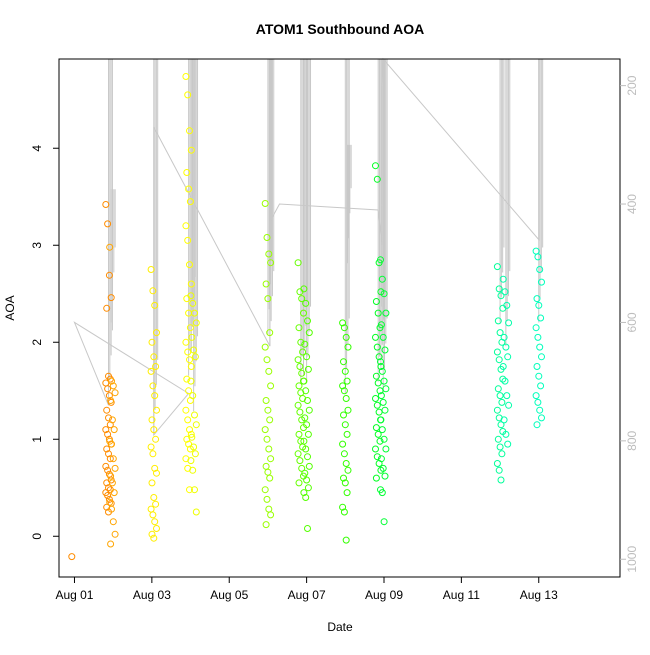  What do you see at coordinates (632, 85) in the screenshot?
I see `y2-tick-label: 200` at bounding box center [632, 85].